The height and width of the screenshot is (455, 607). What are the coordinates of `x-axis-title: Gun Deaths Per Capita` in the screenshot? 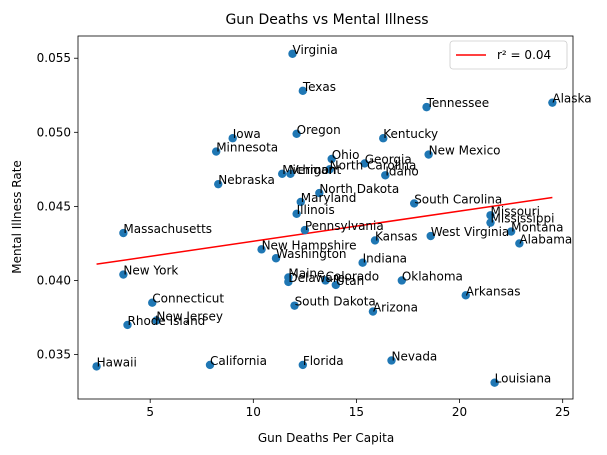 It's located at (326, 438).